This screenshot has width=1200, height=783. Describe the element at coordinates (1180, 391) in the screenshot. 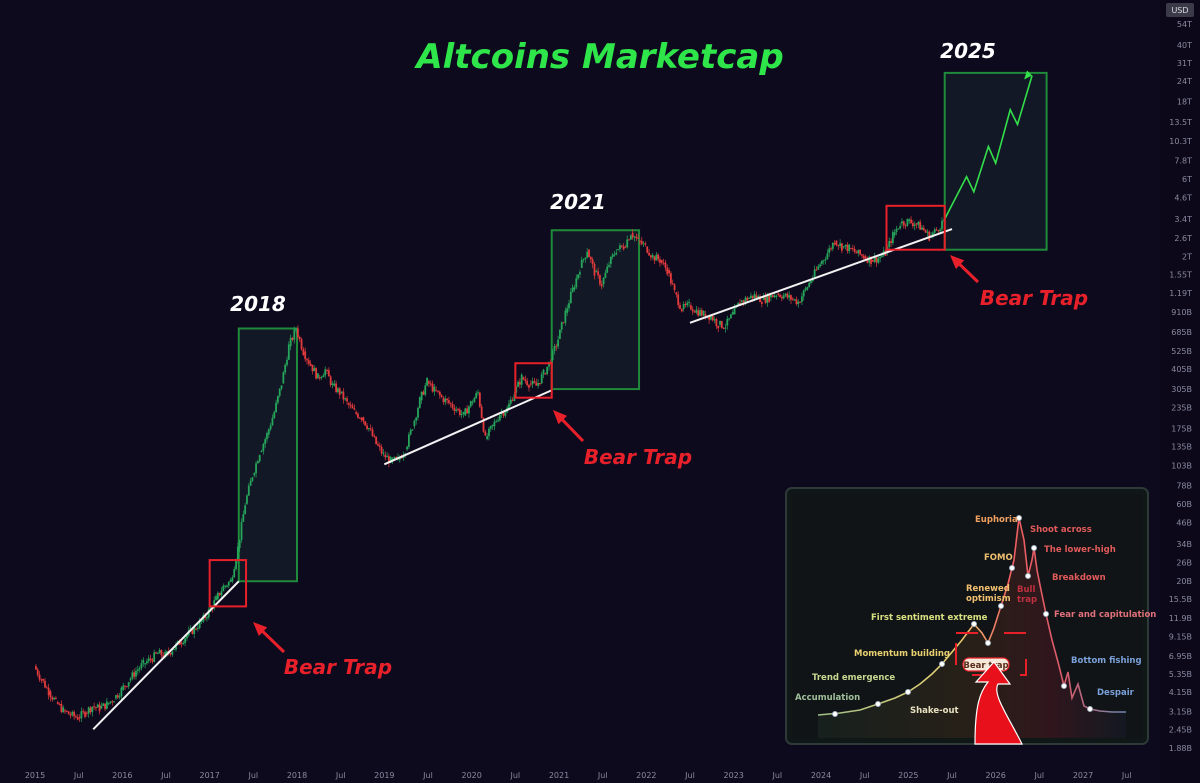

I see `price-axis-panel` at that location.